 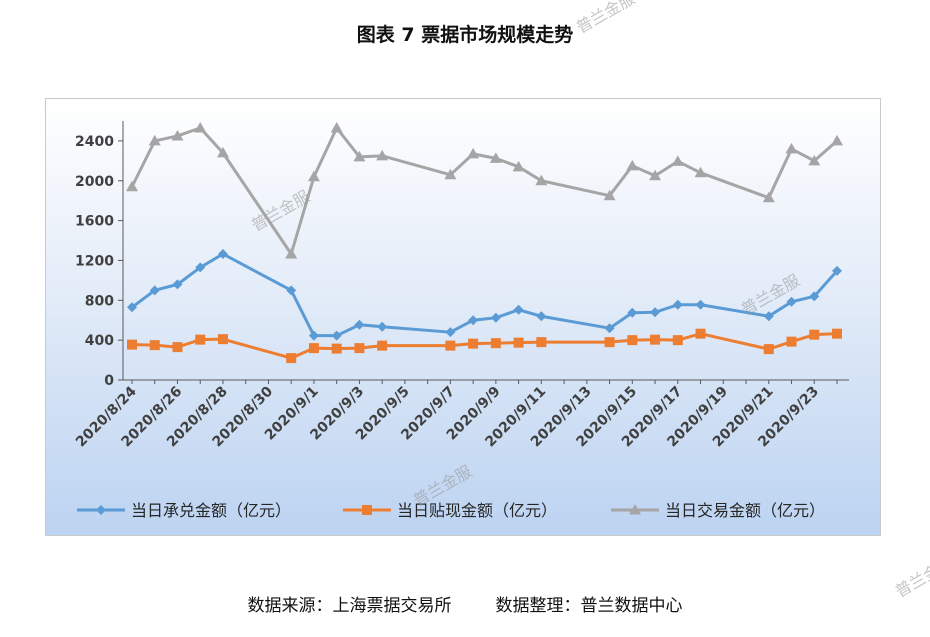 I want to click on y-tick-label: 400, so click(x=99, y=341).